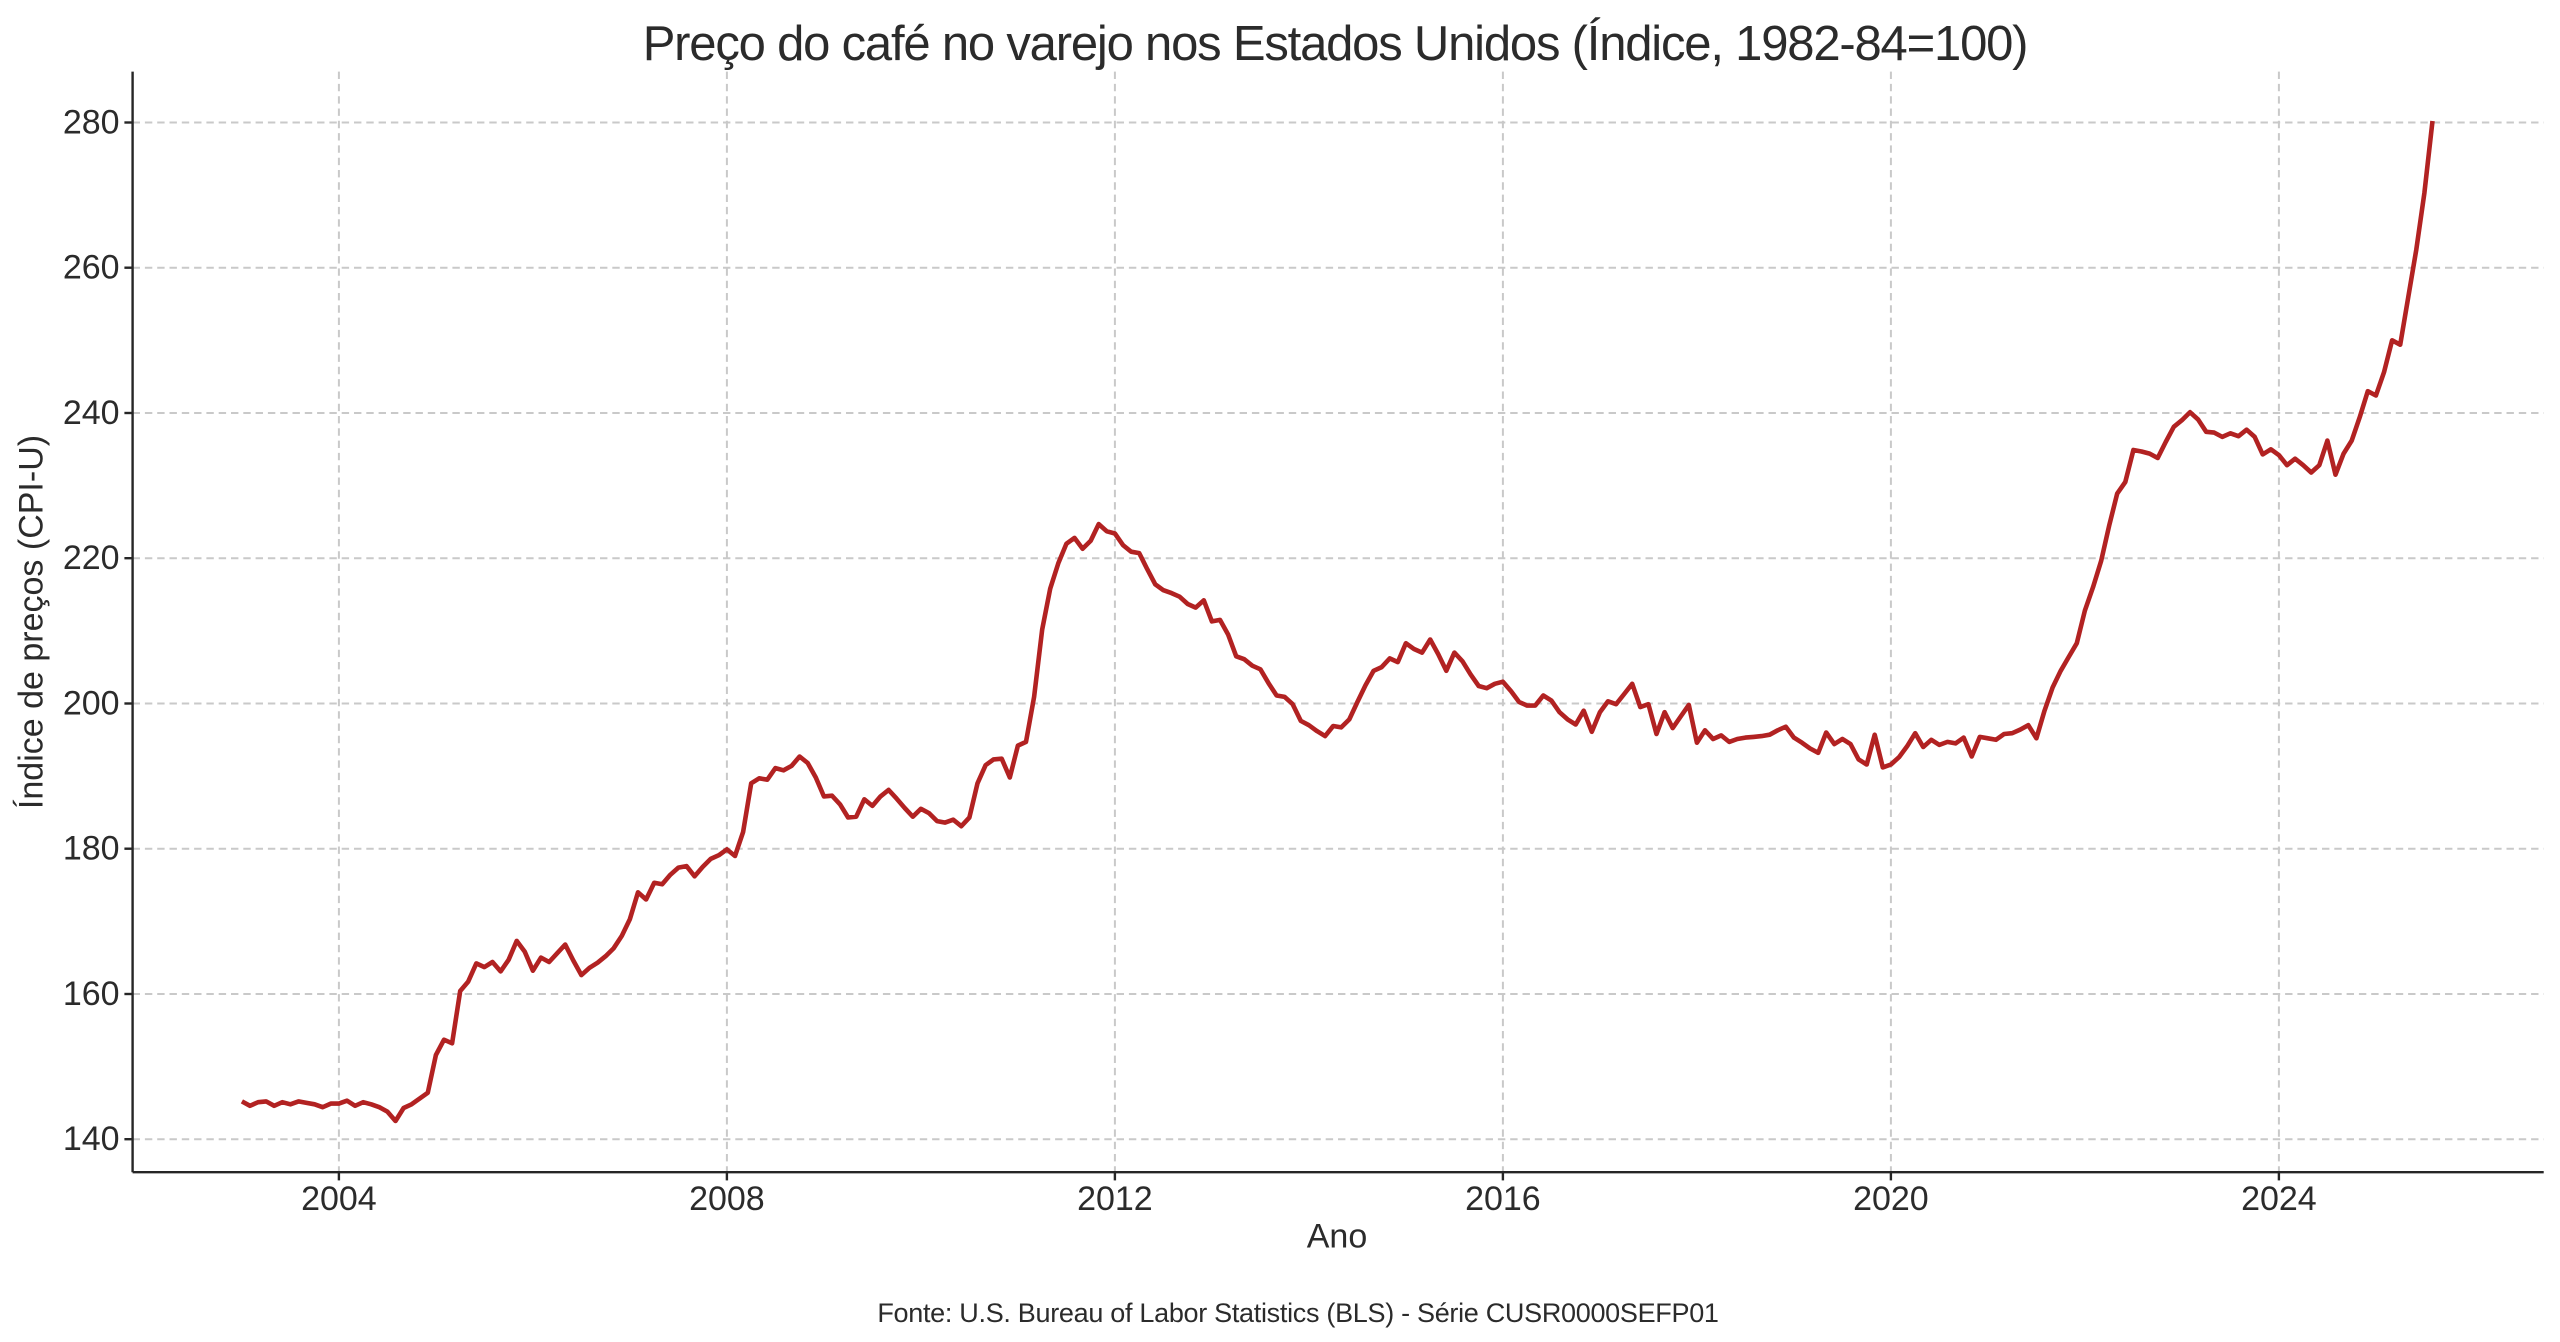  I want to click on svg-text: 160, so click(91, 994).